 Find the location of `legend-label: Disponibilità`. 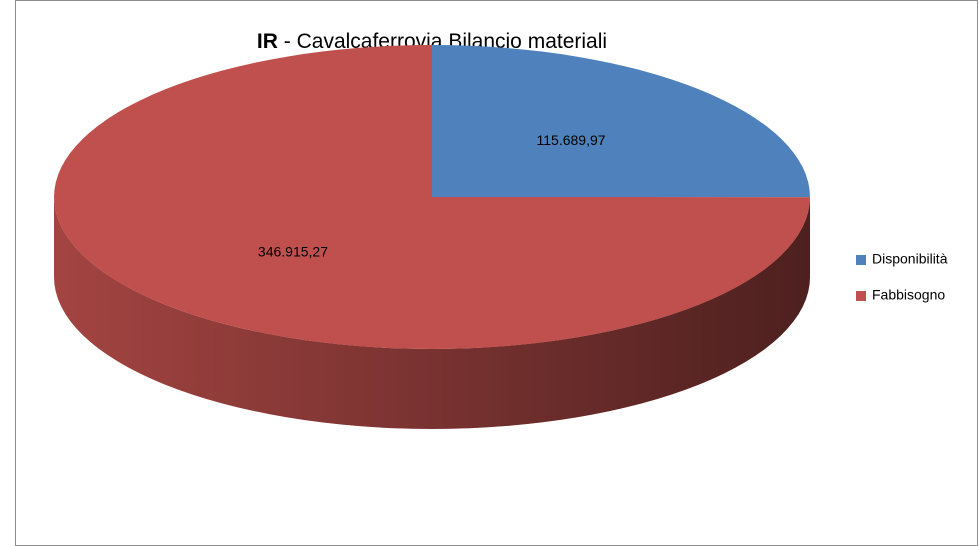

legend-label: Disponibilità is located at coordinates (910, 259).